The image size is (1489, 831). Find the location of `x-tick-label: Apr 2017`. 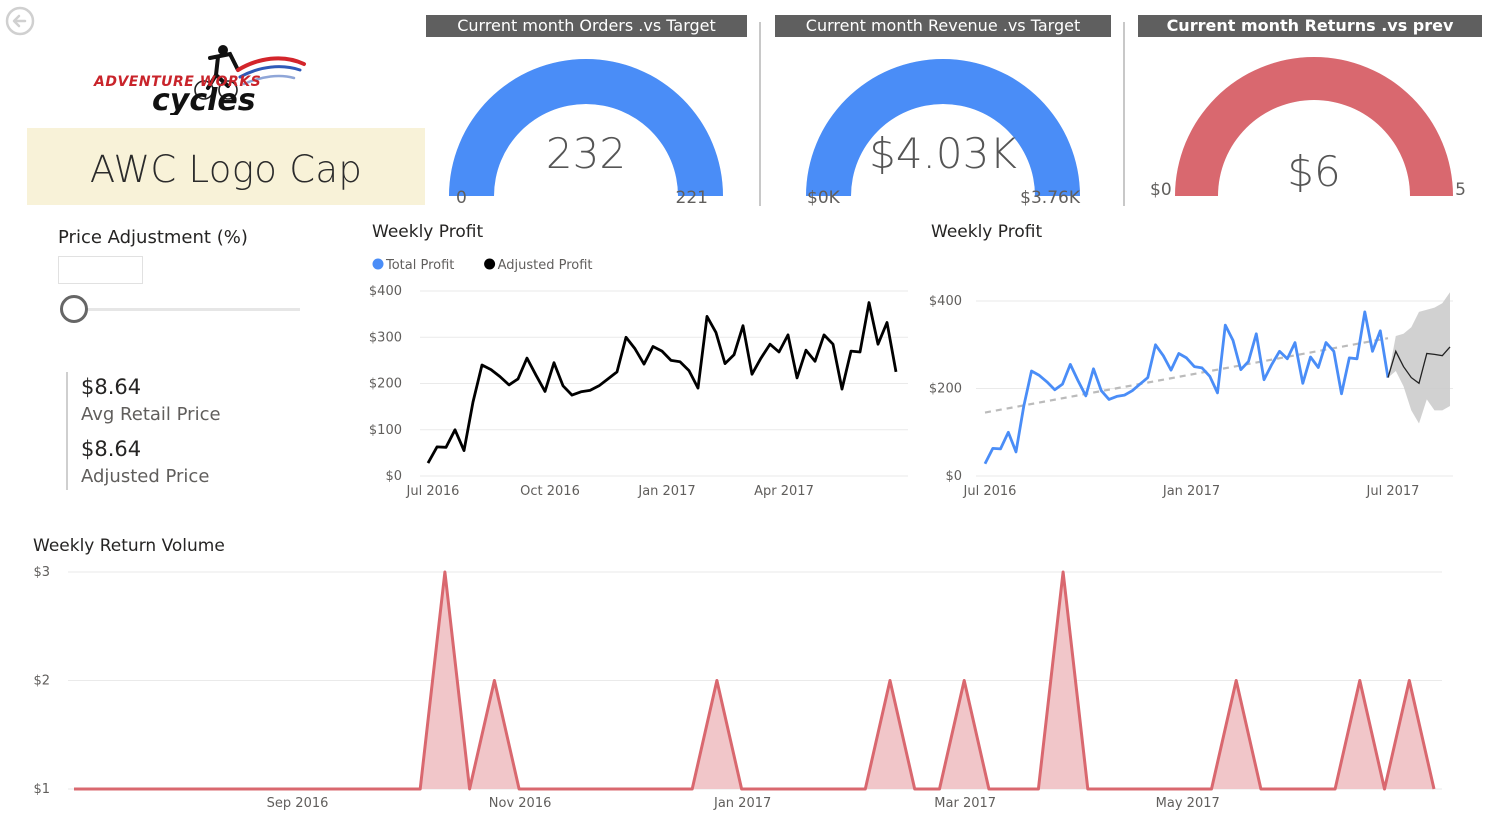

x-tick-label: Apr 2017 is located at coordinates (784, 491).